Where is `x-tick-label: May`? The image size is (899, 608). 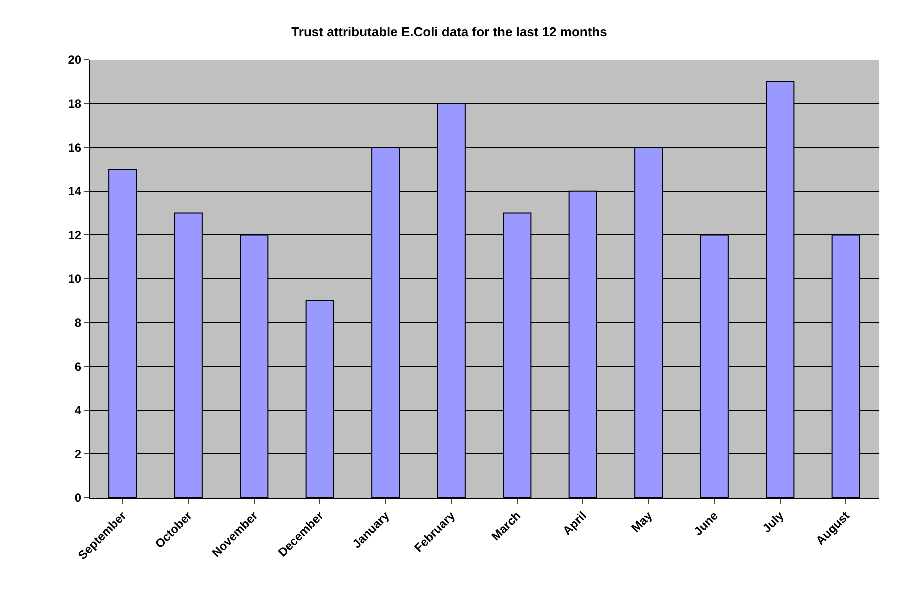 x-tick-label: May is located at coordinates (642, 522).